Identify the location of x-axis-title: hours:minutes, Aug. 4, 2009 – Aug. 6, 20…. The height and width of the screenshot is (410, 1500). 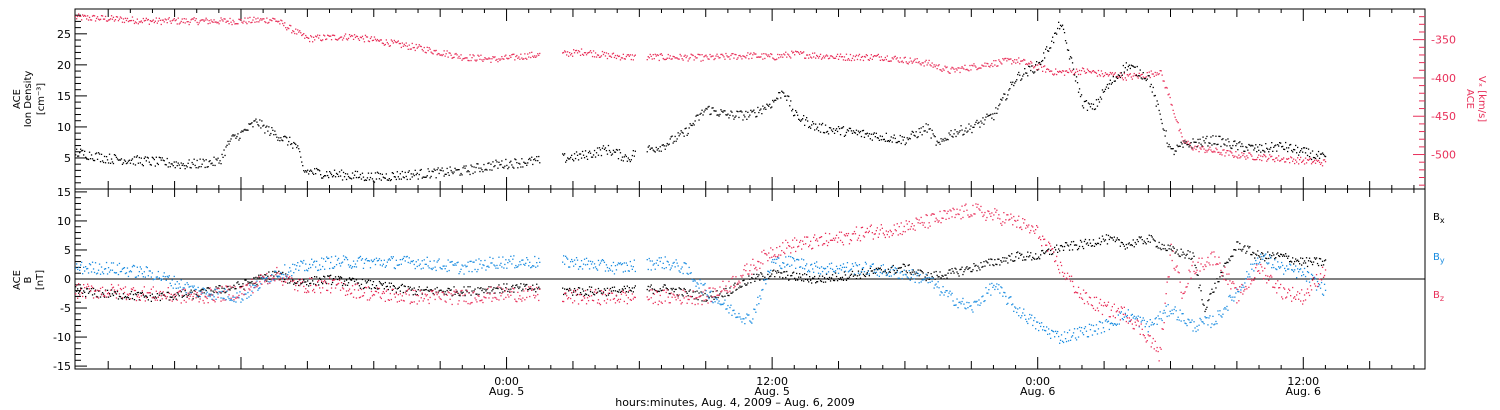
(735, 402).